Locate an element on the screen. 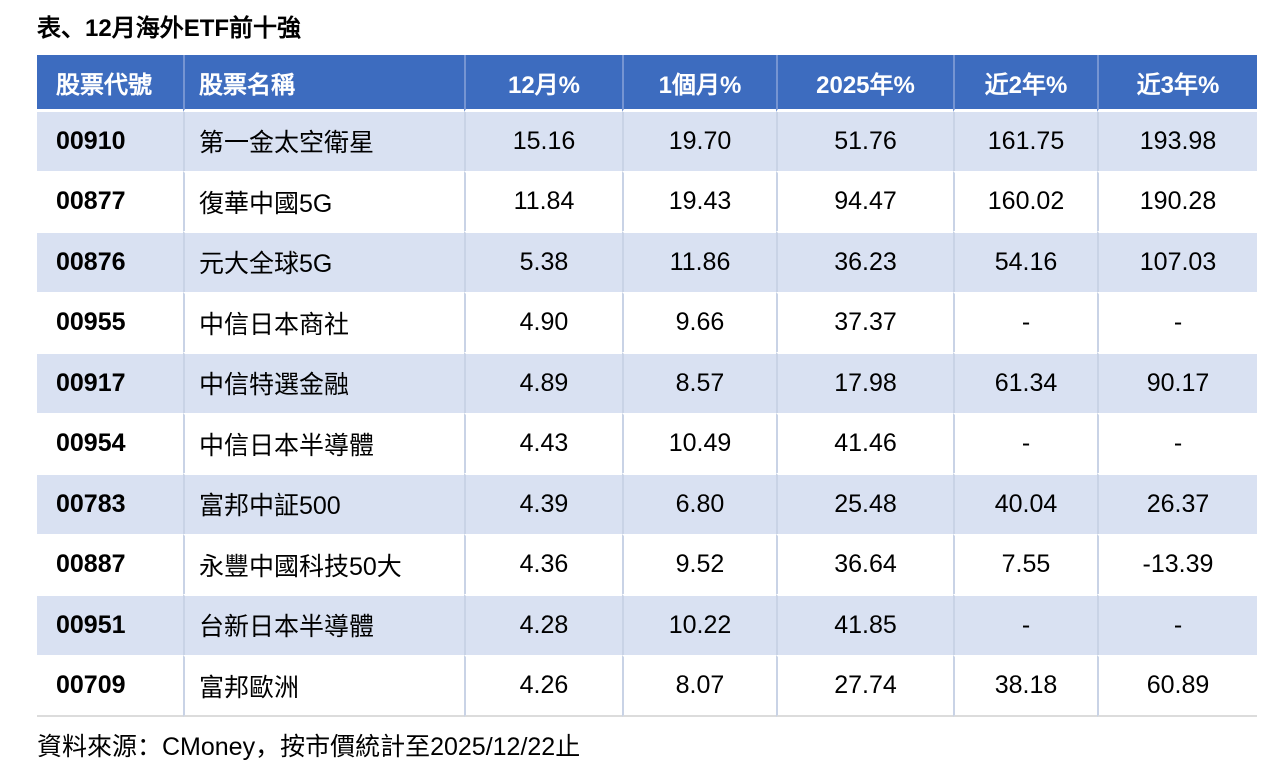  header-3y-pct: 近3年% is located at coordinates (1177, 83).